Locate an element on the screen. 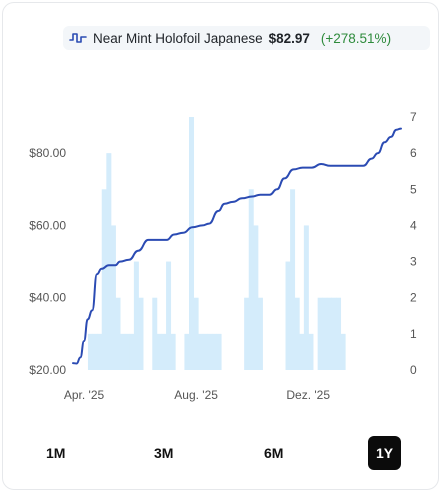 The image size is (443, 494). right-tick-label: 1 is located at coordinates (413, 334).